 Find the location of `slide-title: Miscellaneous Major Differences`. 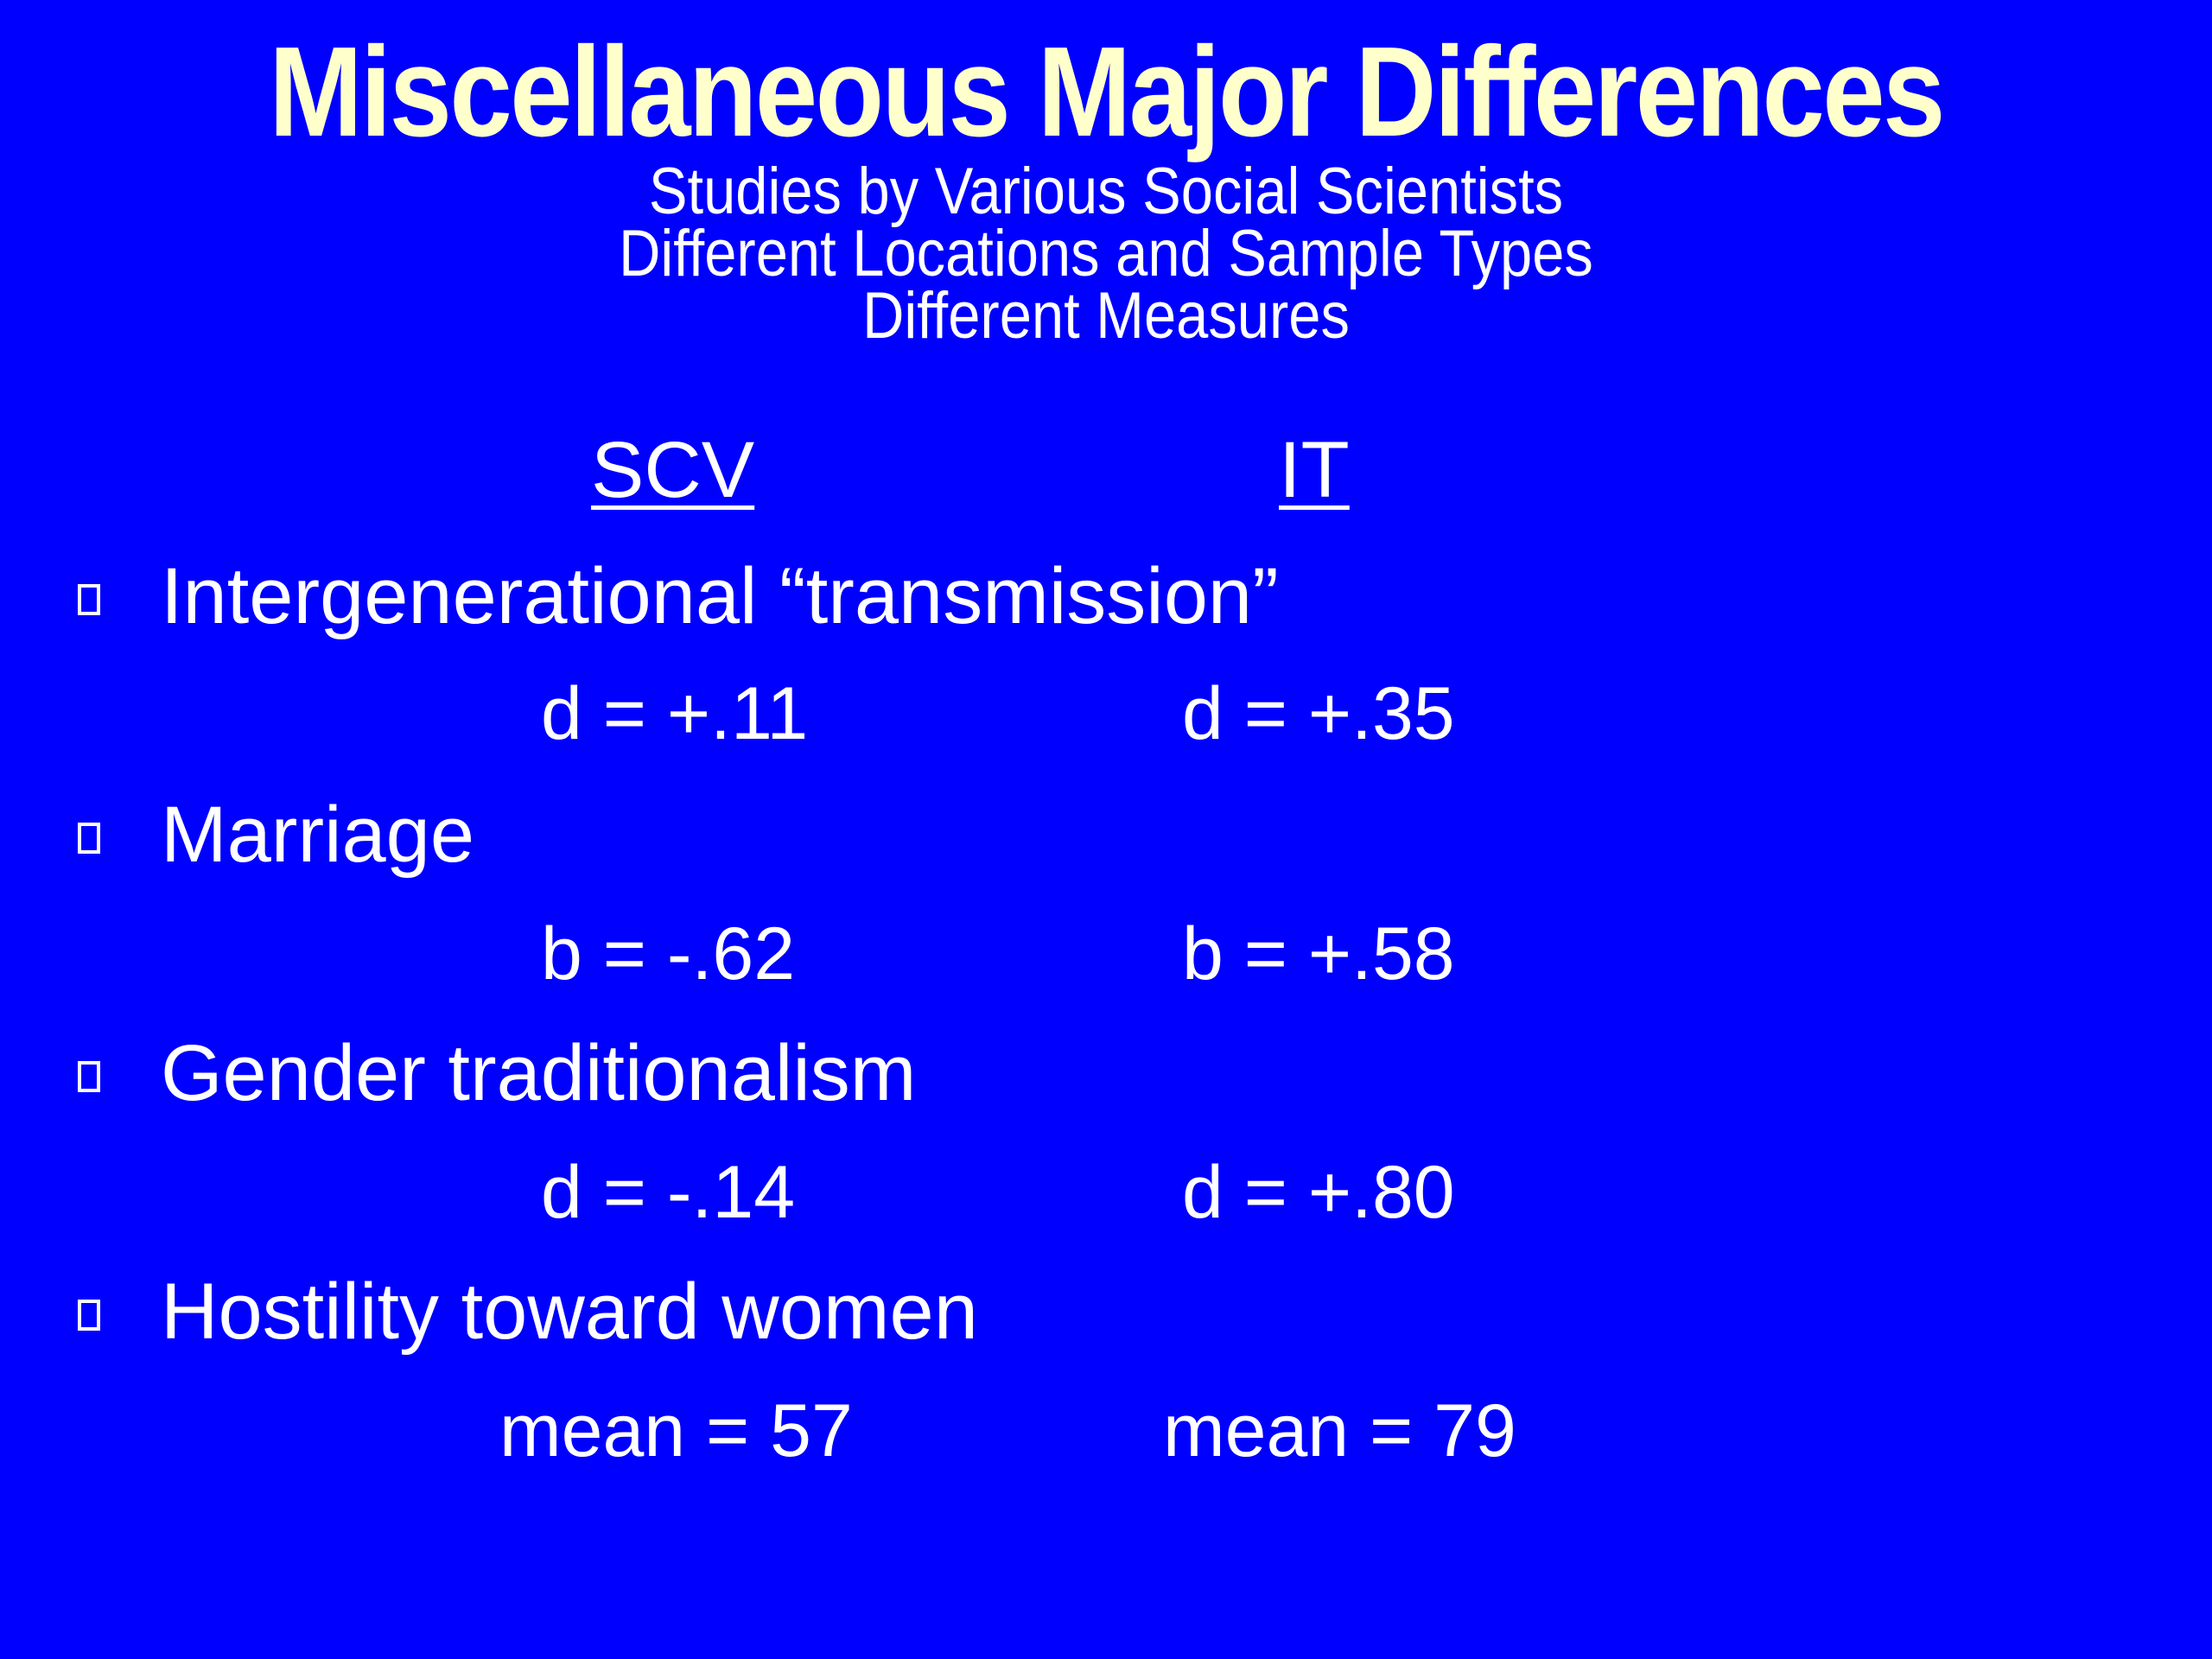

slide-title: Miscellaneous Major Differences is located at coordinates (1107, 92).